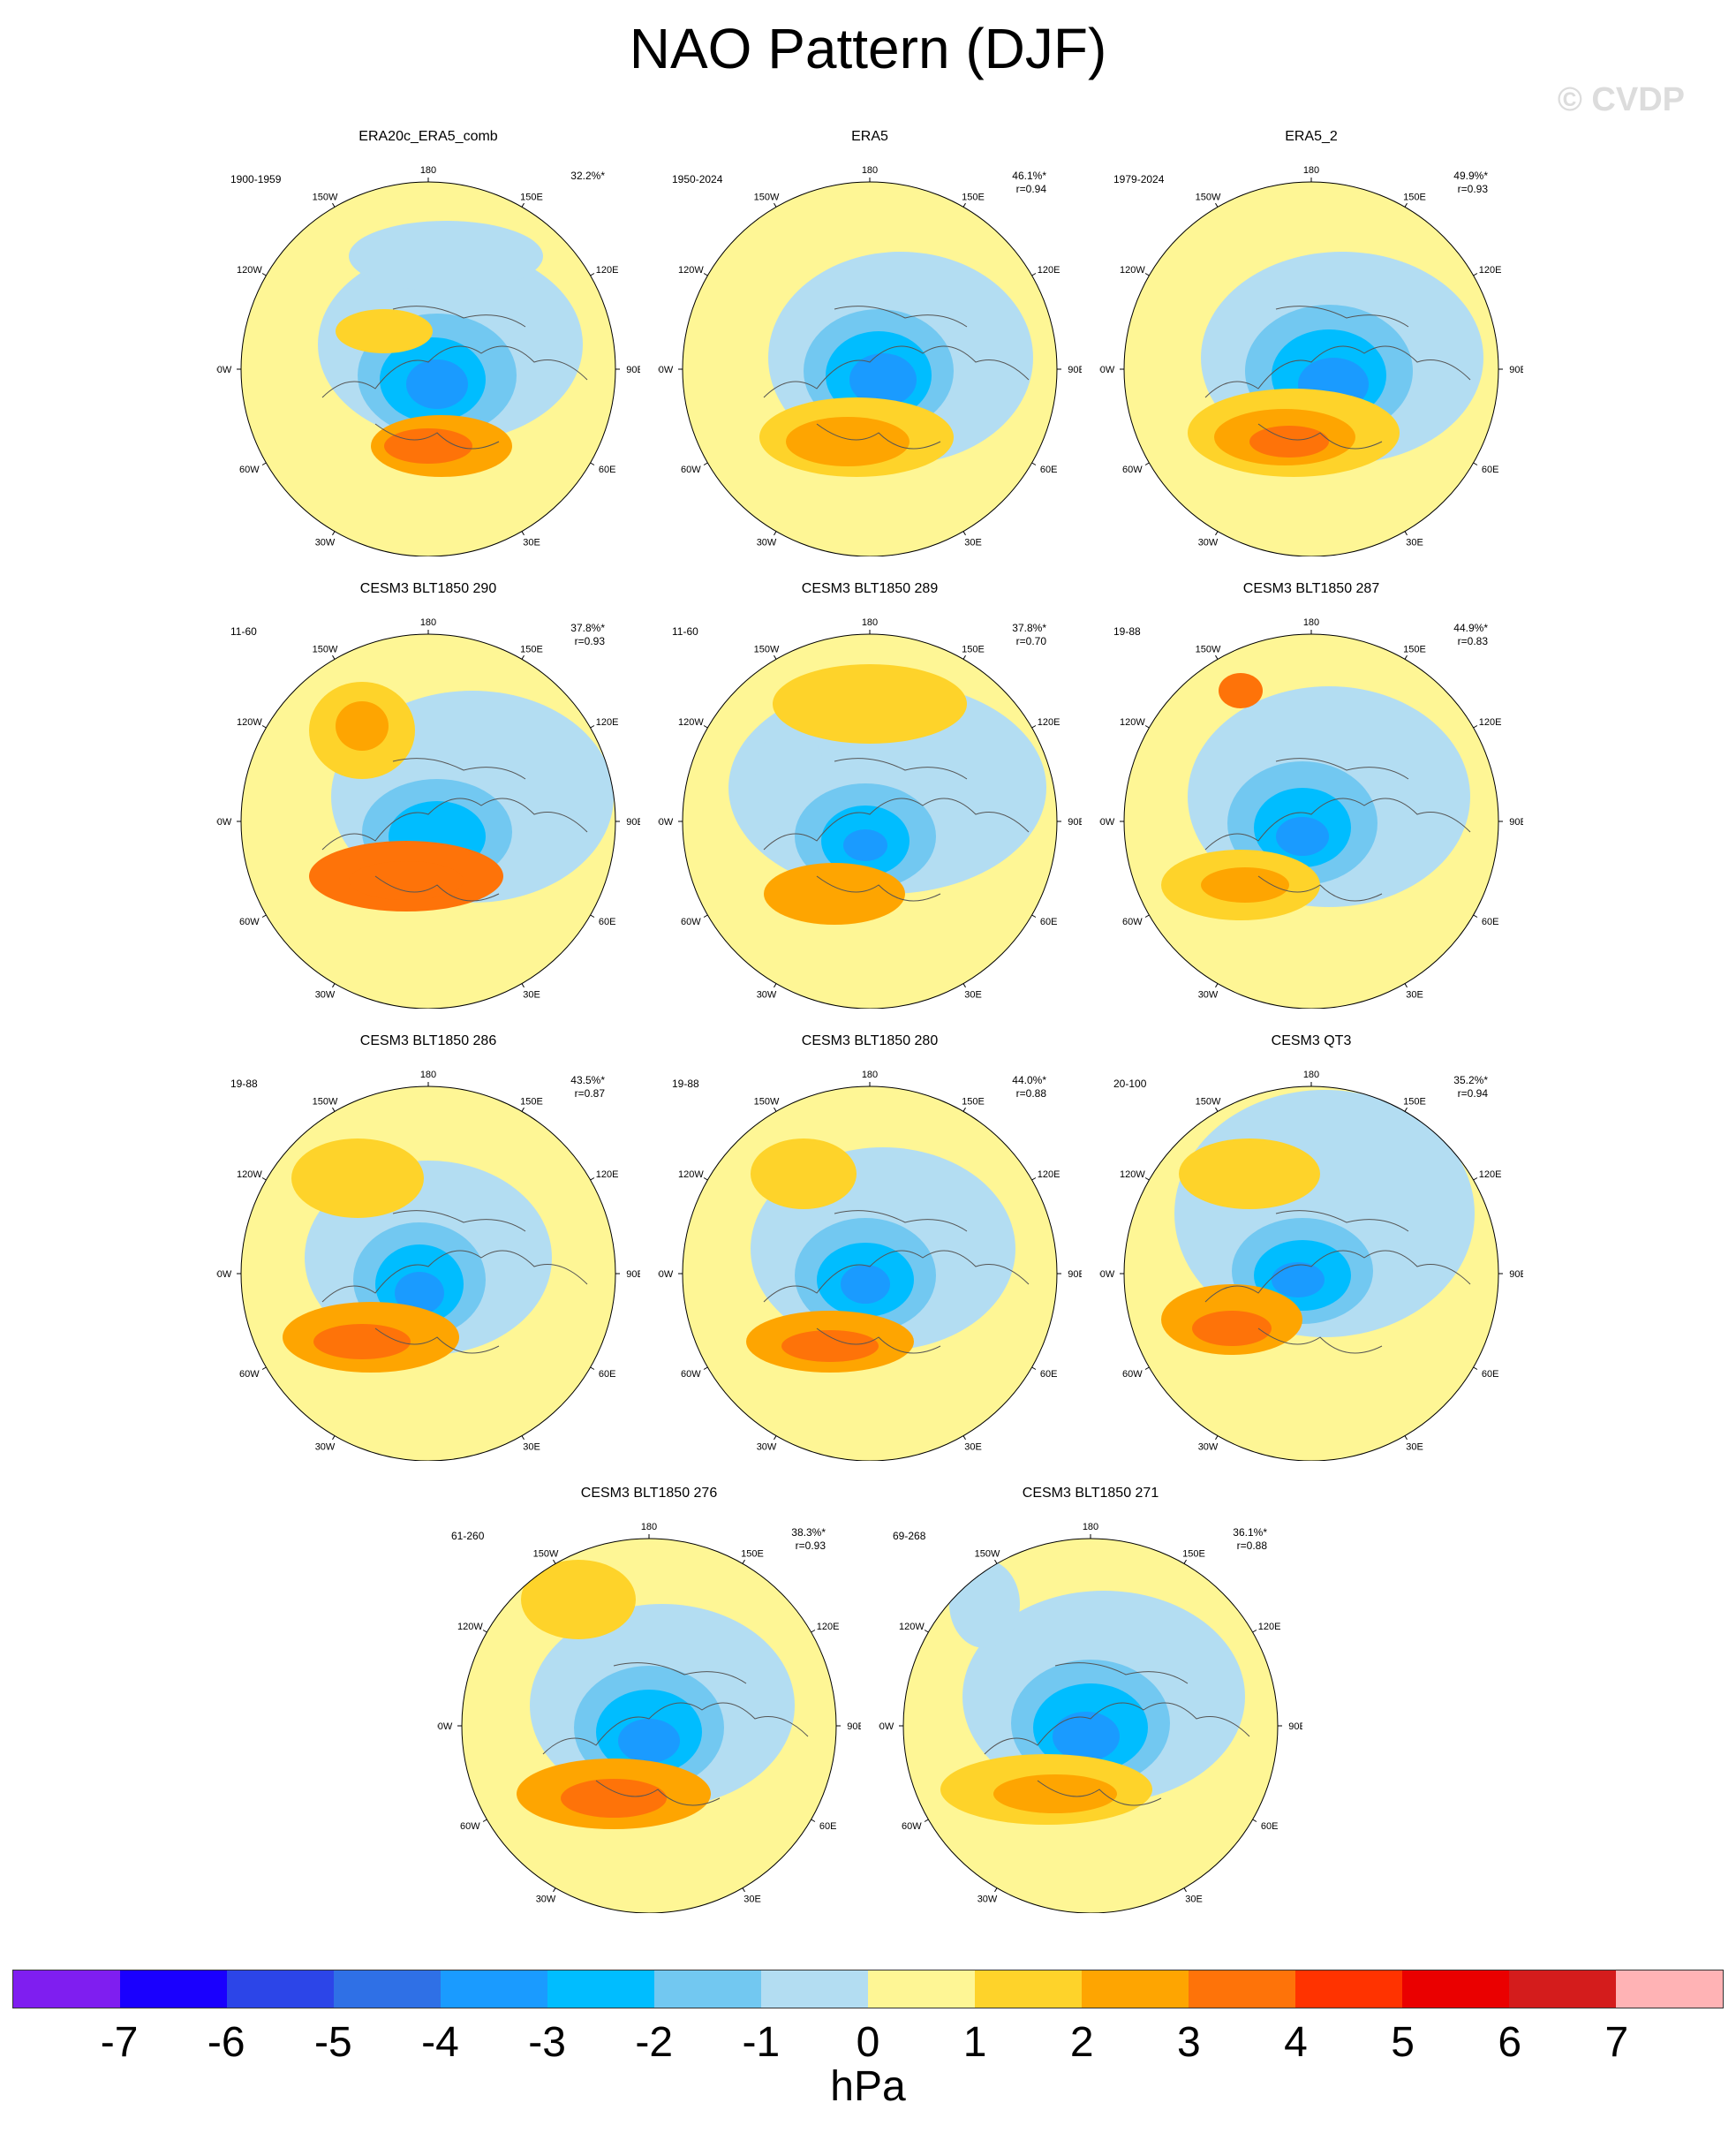 This screenshot has height=2133, width=1736. Describe the element at coordinates (119, 2042) in the screenshot. I see `colorbar-tick-label: -7` at that location.